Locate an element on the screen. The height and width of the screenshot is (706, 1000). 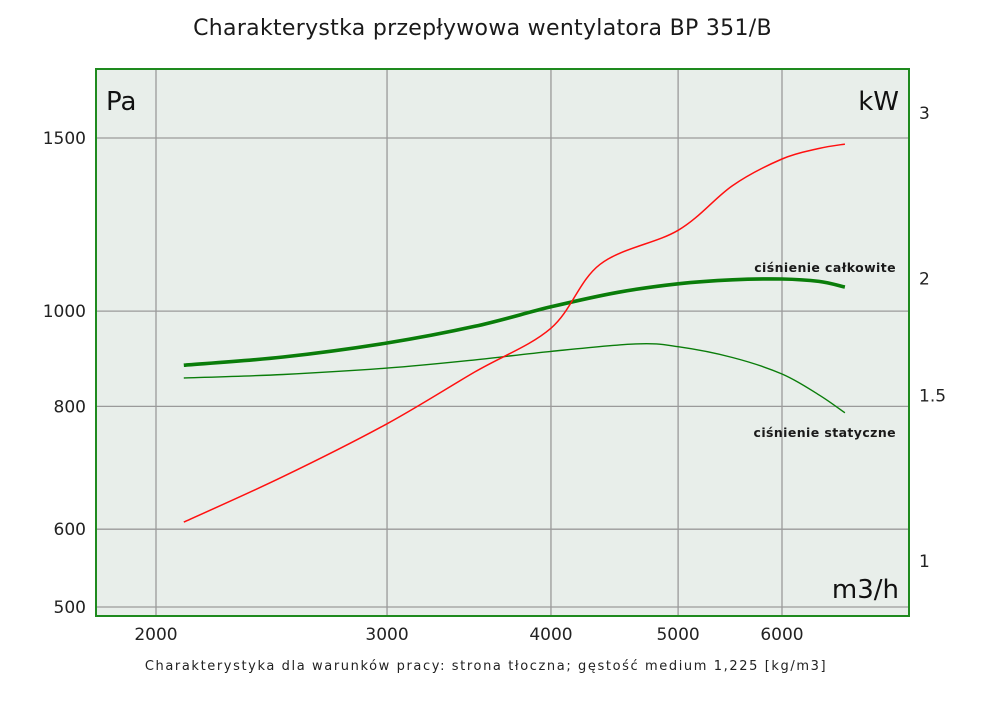
y-left-tick-label: 600 is located at coordinates (70, 530).